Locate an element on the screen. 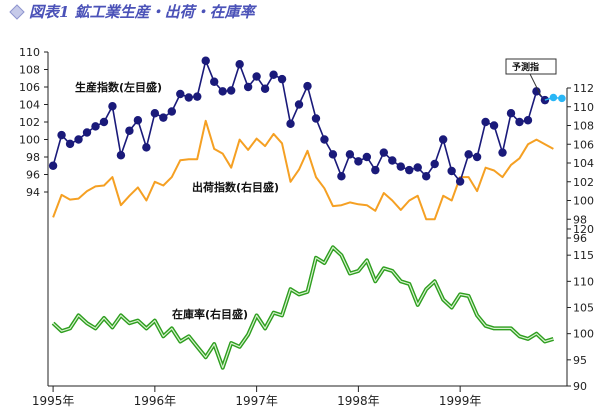  forecast-callout: 予測指 is located at coordinates (531, 77).